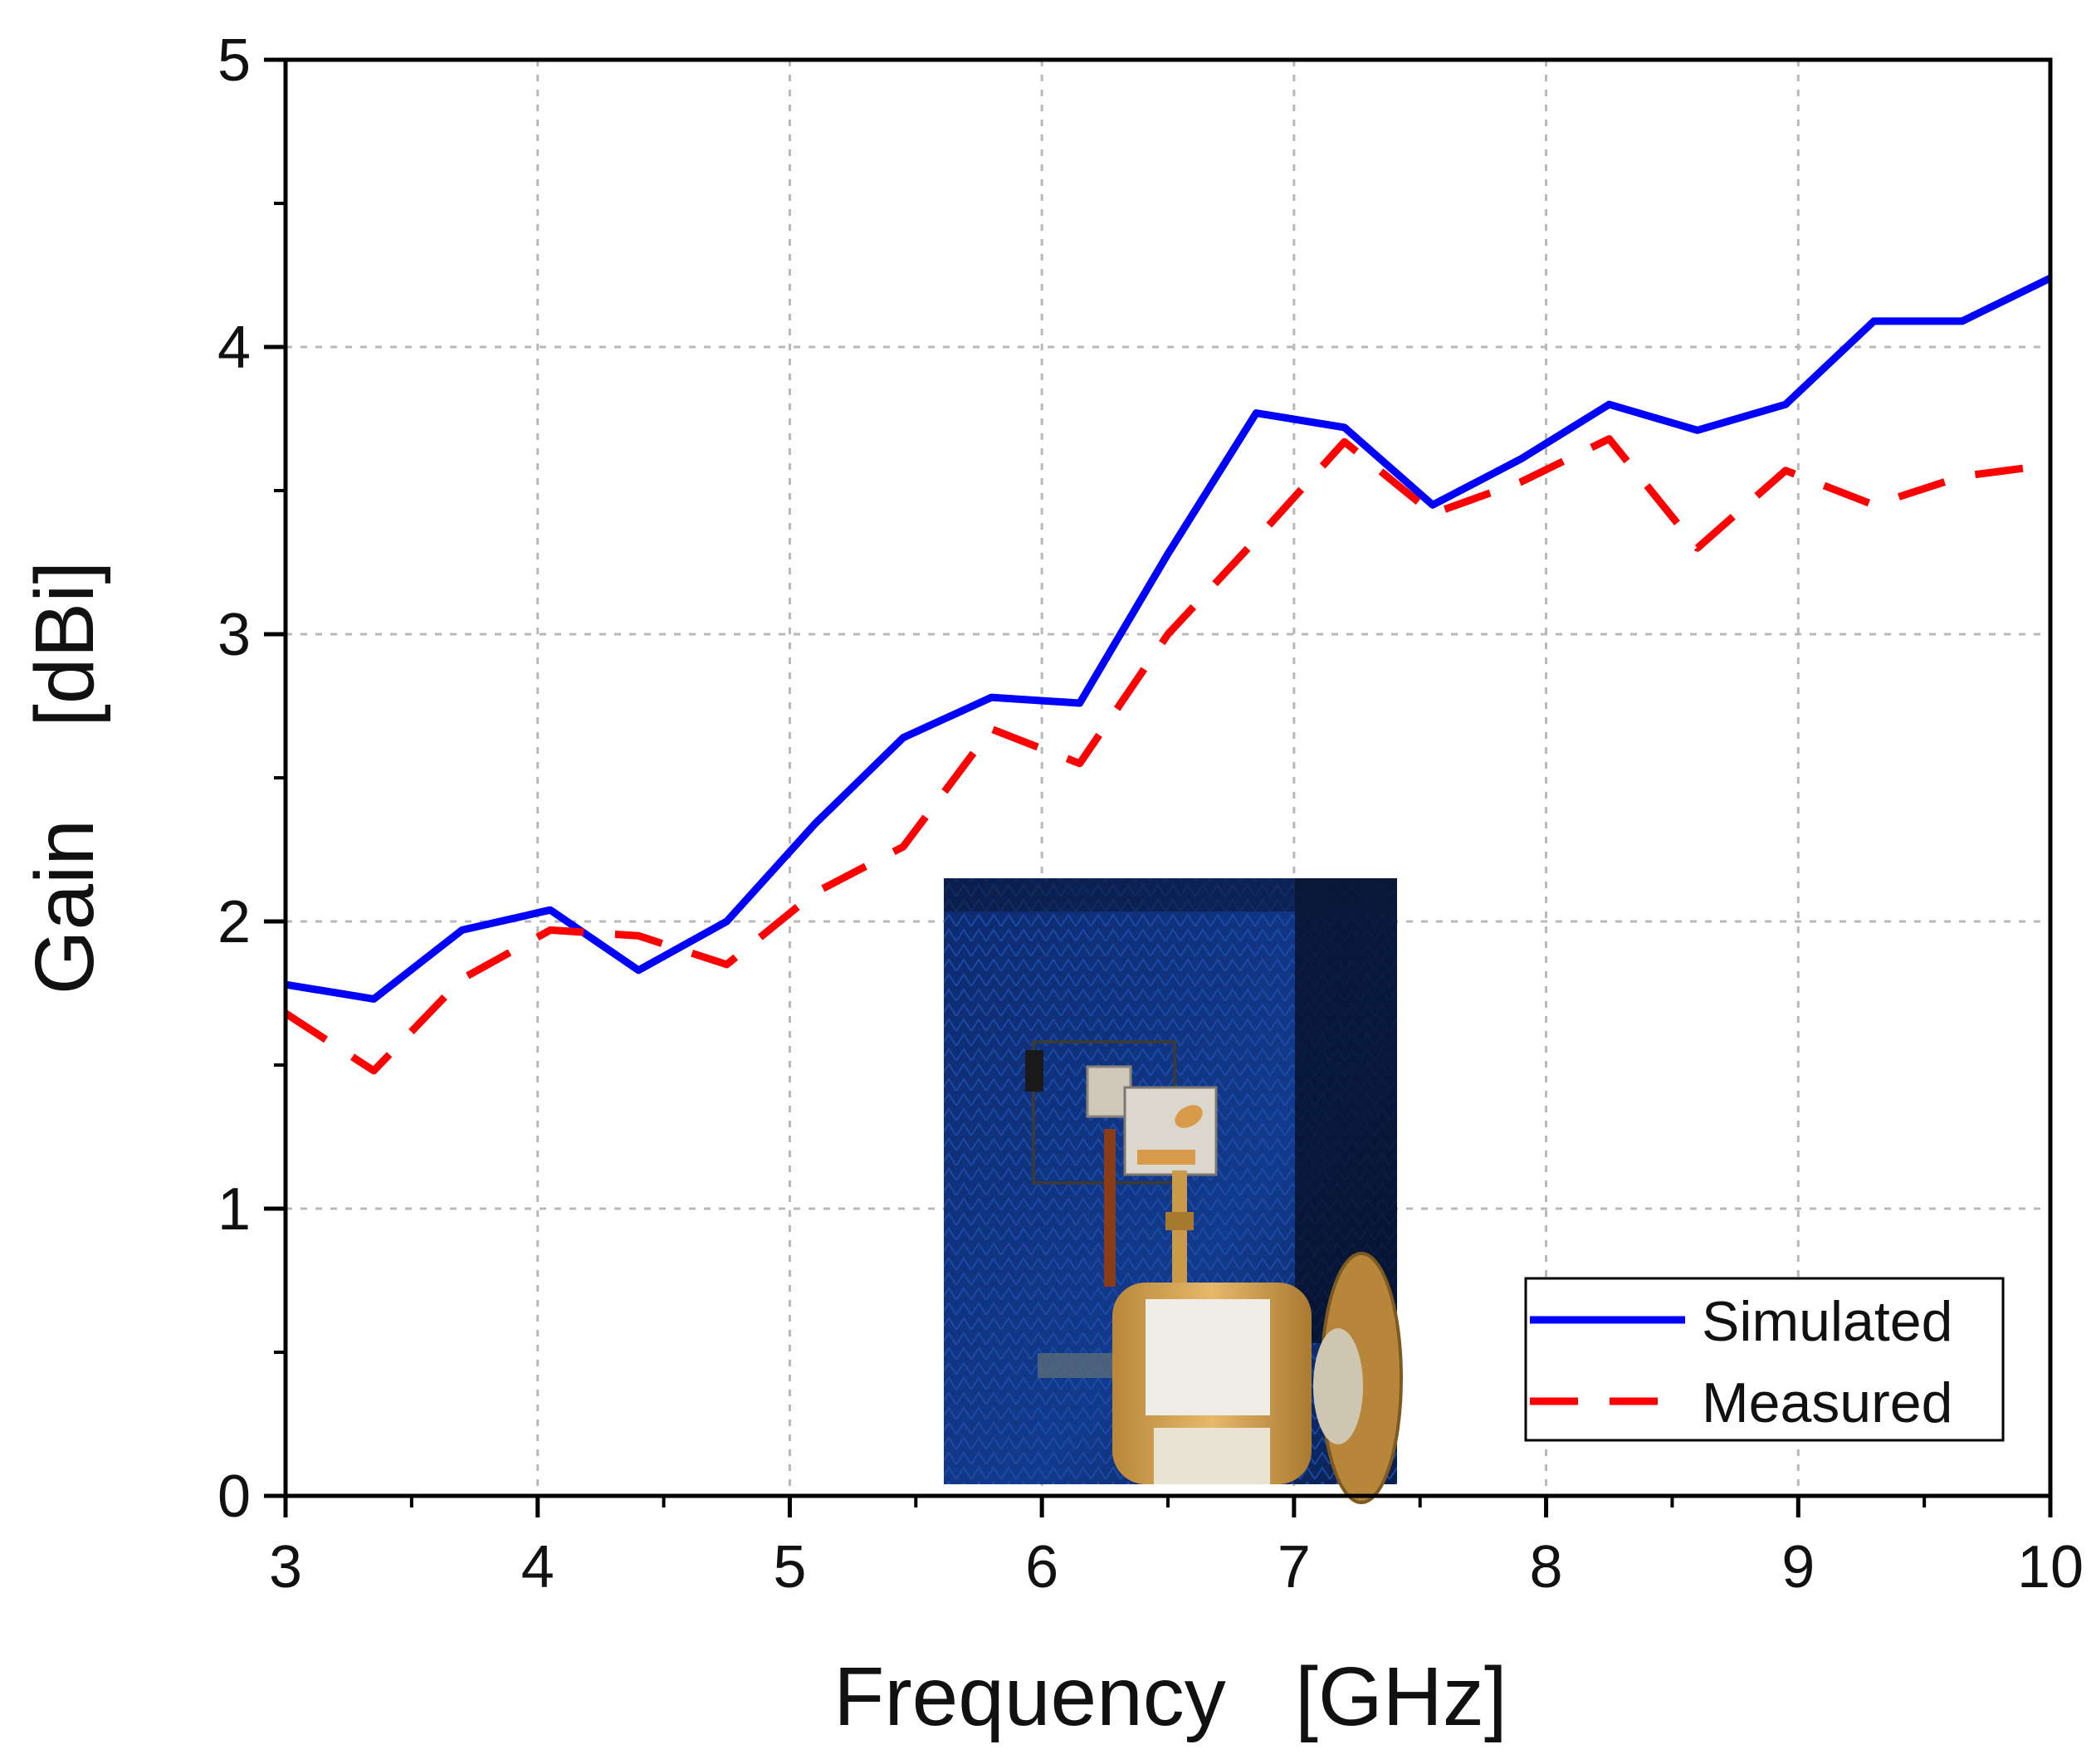 The height and width of the screenshot is (1764, 2096). I want to click on y-tick-label: 1, so click(234, 1210).